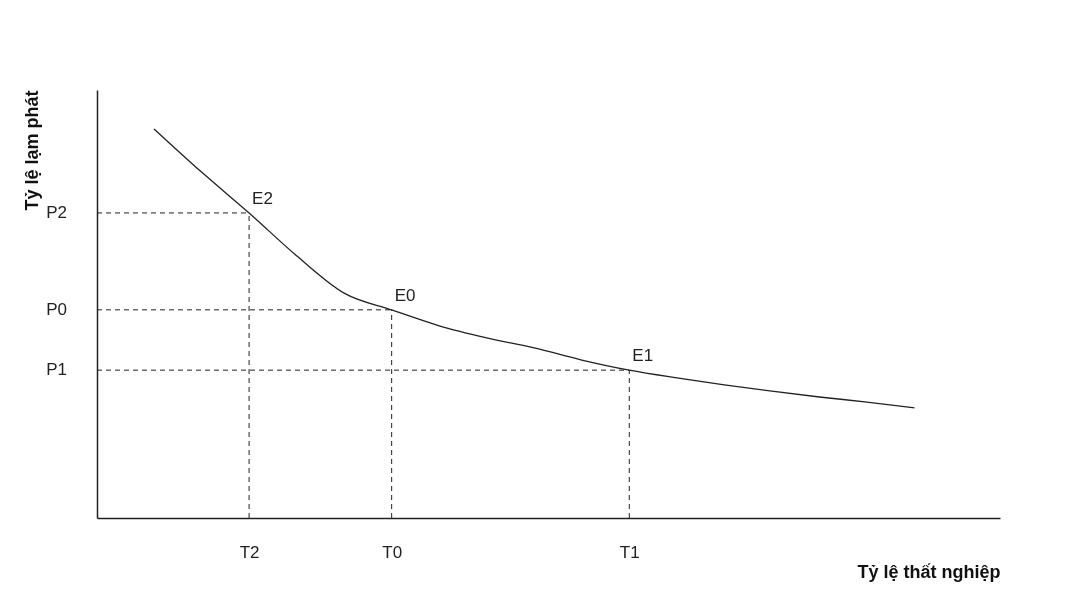 The width and height of the screenshot is (1068, 604). What do you see at coordinates (629, 552) in the screenshot?
I see `x-tick-label: T1` at bounding box center [629, 552].